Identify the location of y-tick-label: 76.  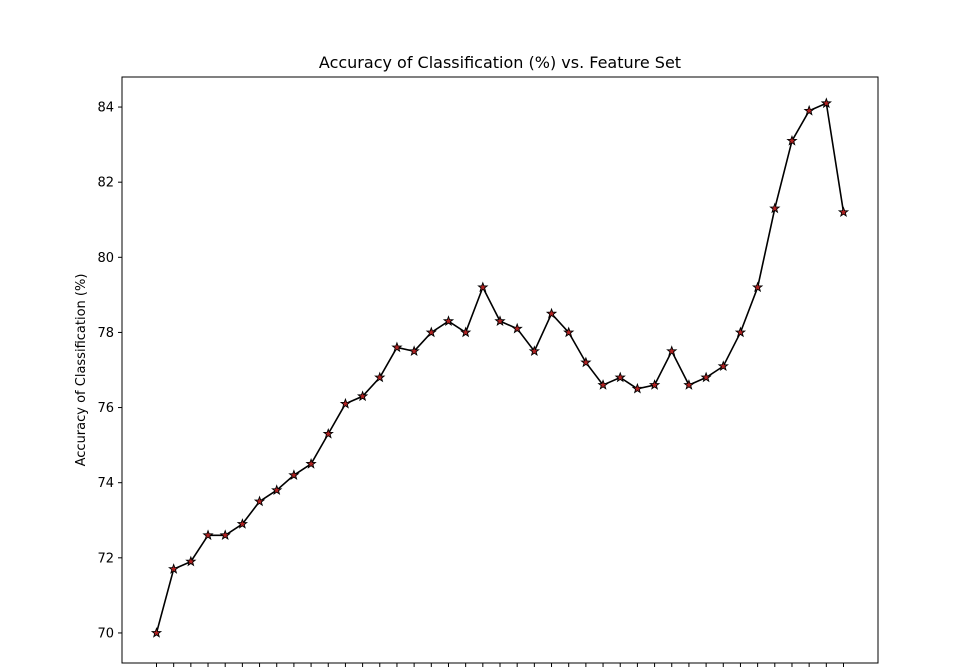
(105, 408).